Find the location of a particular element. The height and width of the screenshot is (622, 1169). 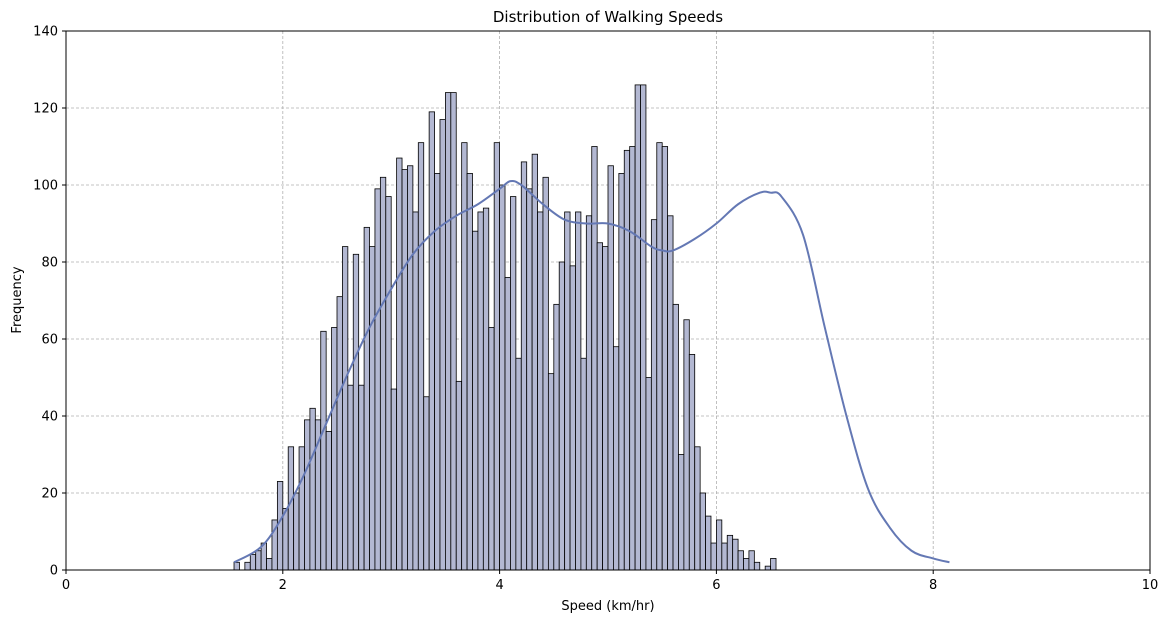

y-tick-label: 80 is located at coordinates (49, 263).